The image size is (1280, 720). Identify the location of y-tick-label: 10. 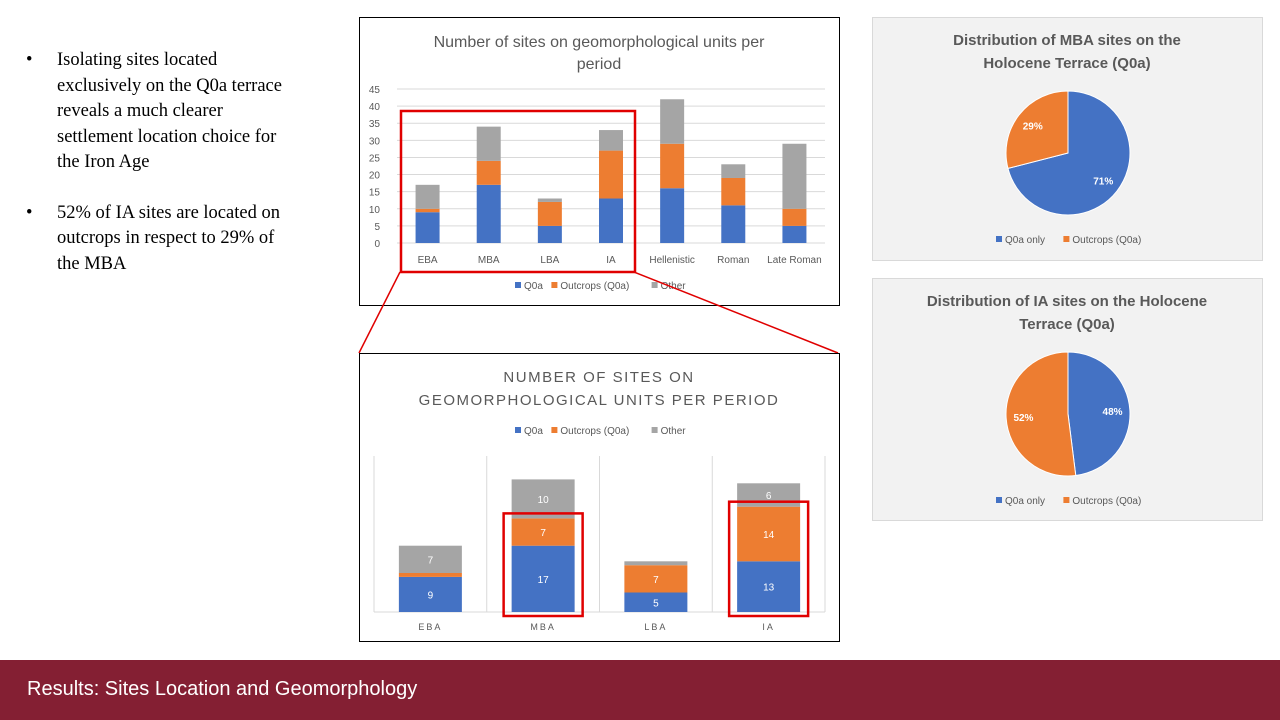
(375, 210).